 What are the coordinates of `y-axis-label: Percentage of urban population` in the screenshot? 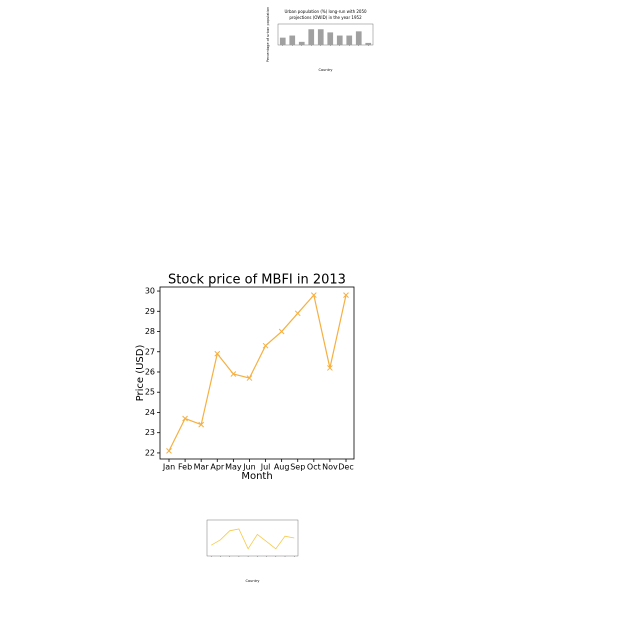 It's located at (268, 34).